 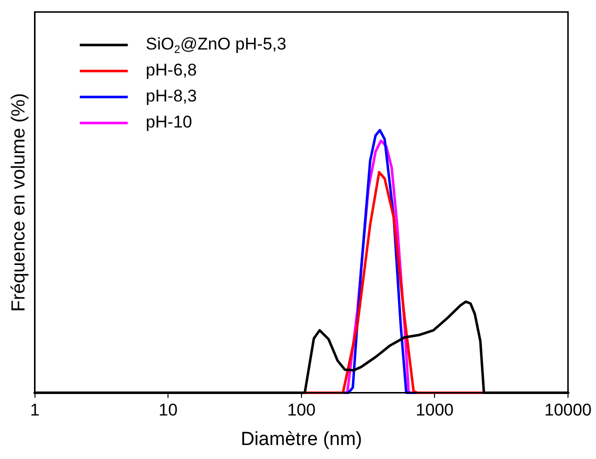 What do you see at coordinates (435, 410) in the screenshot?
I see `x-tick-label: 1000` at bounding box center [435, 410].